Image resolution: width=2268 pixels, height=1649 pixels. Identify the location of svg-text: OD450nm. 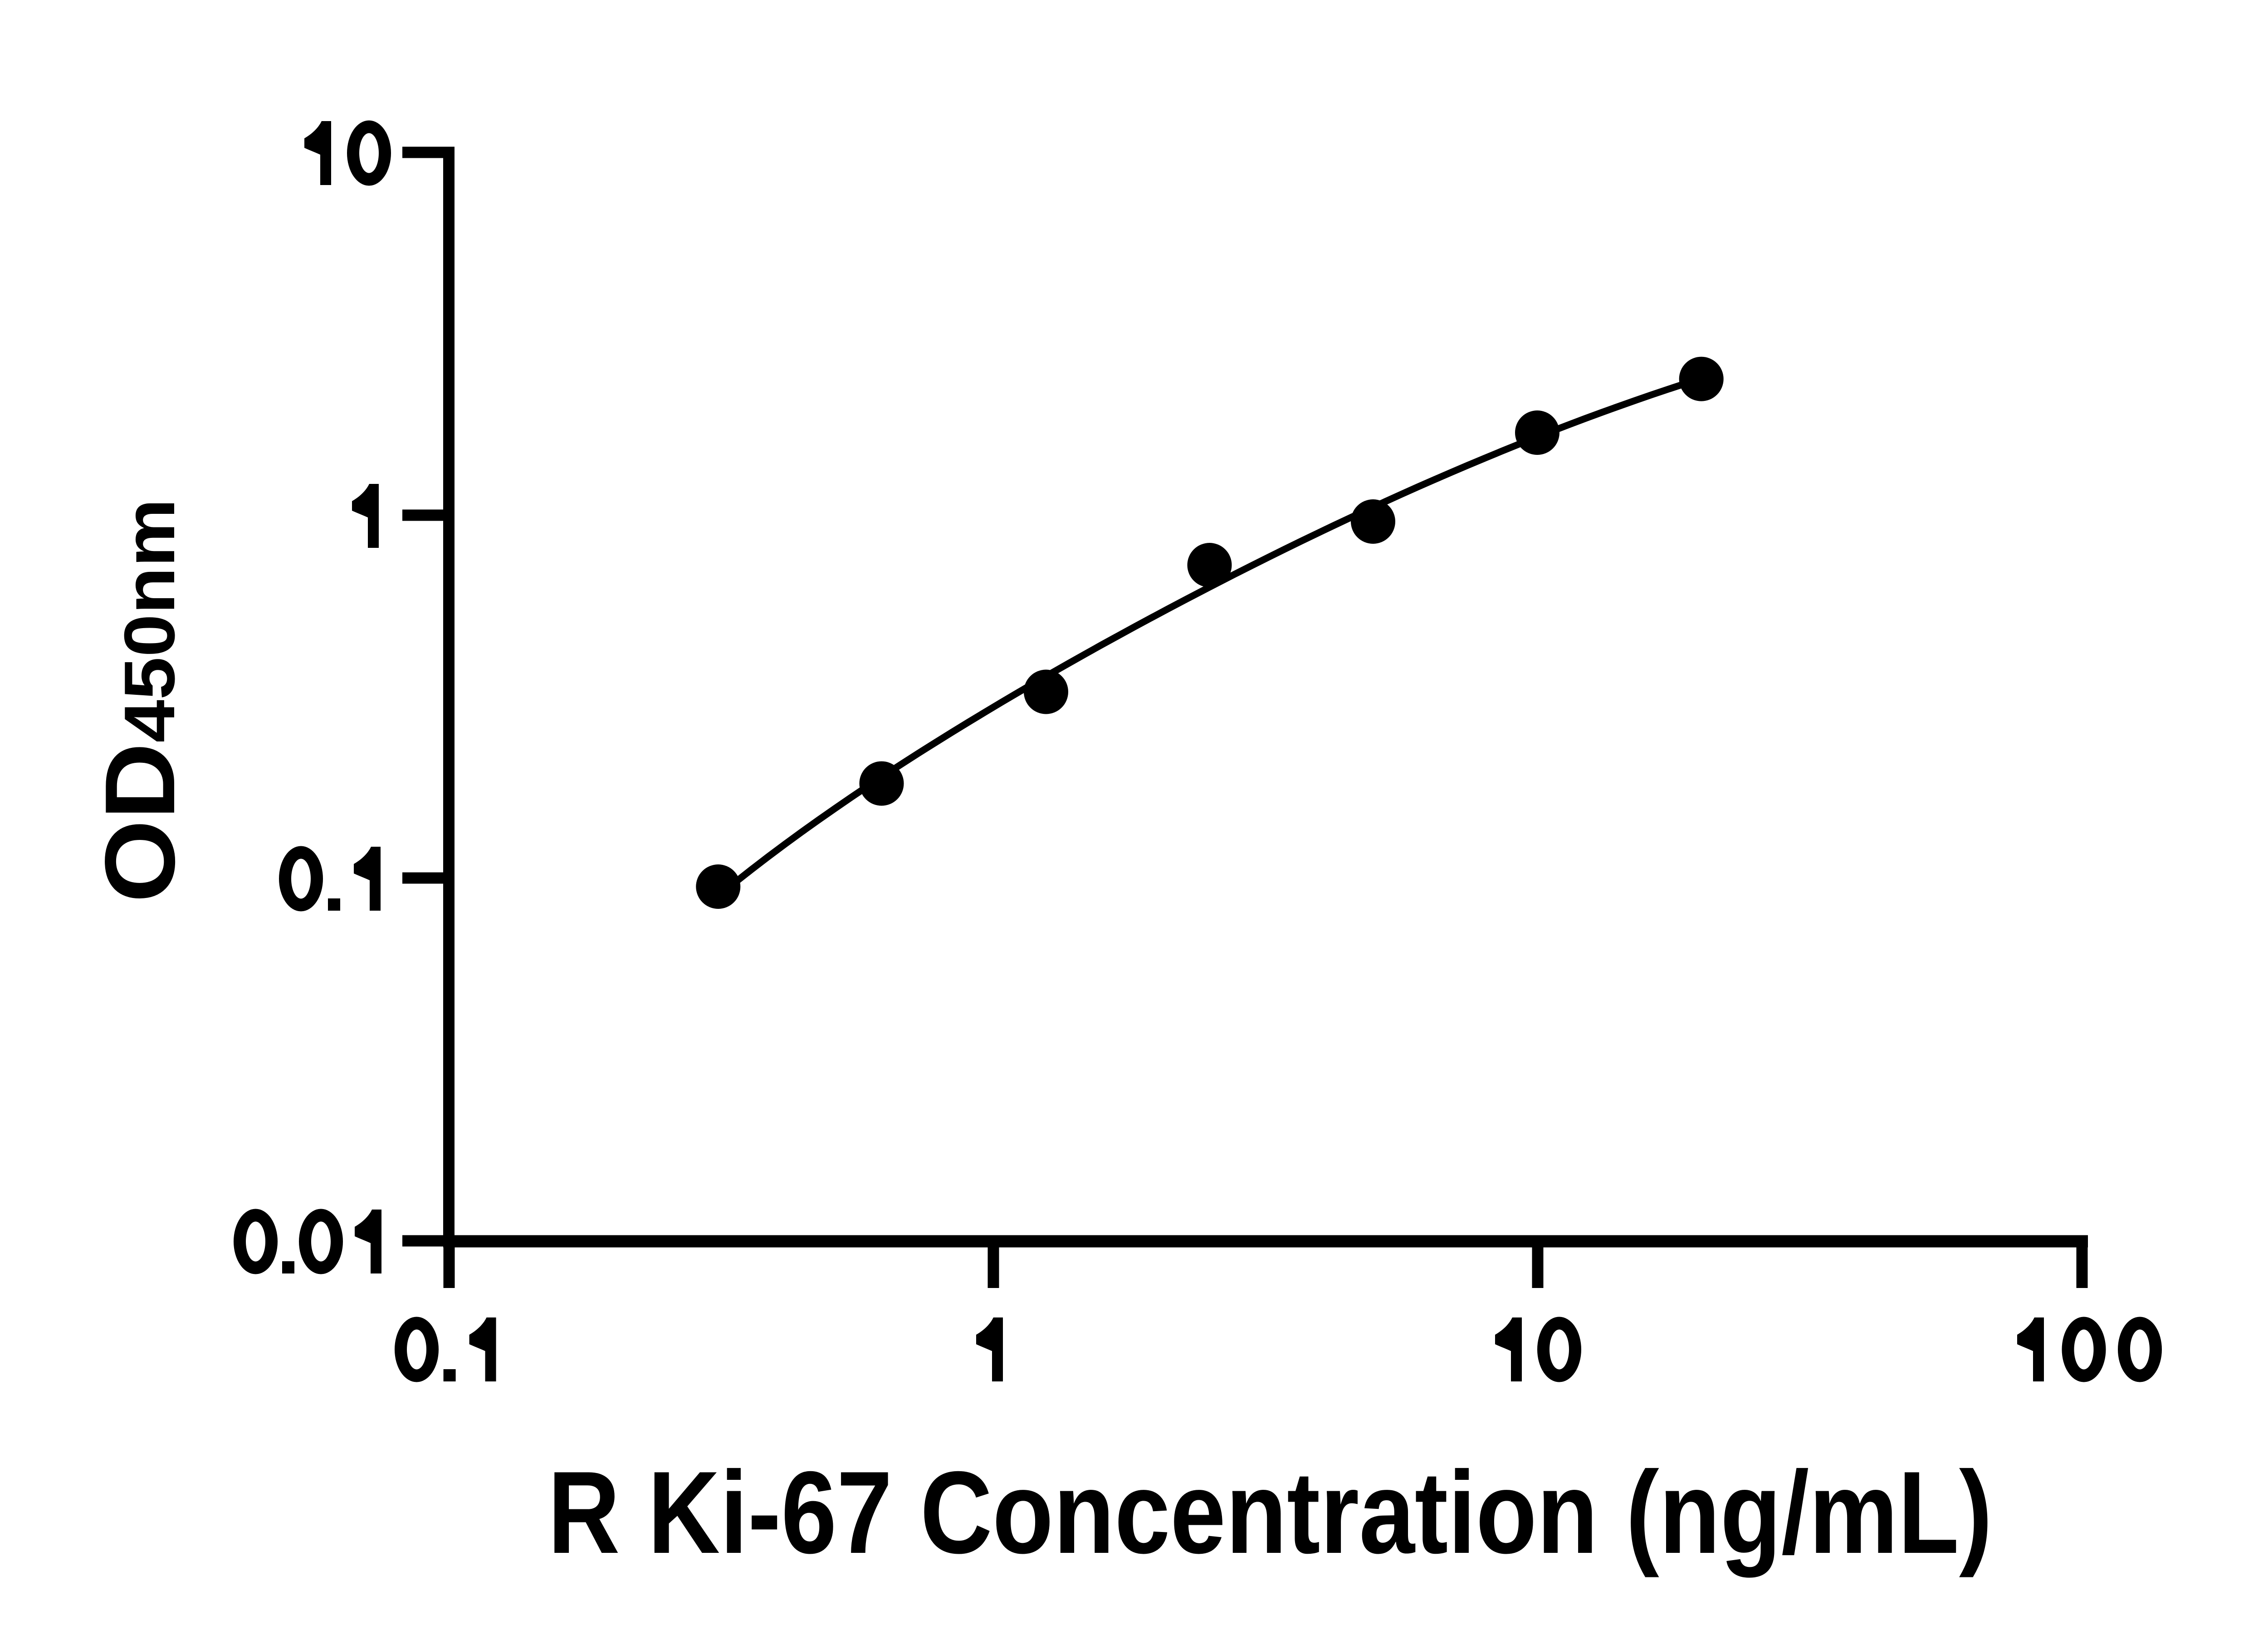
(140, 700).